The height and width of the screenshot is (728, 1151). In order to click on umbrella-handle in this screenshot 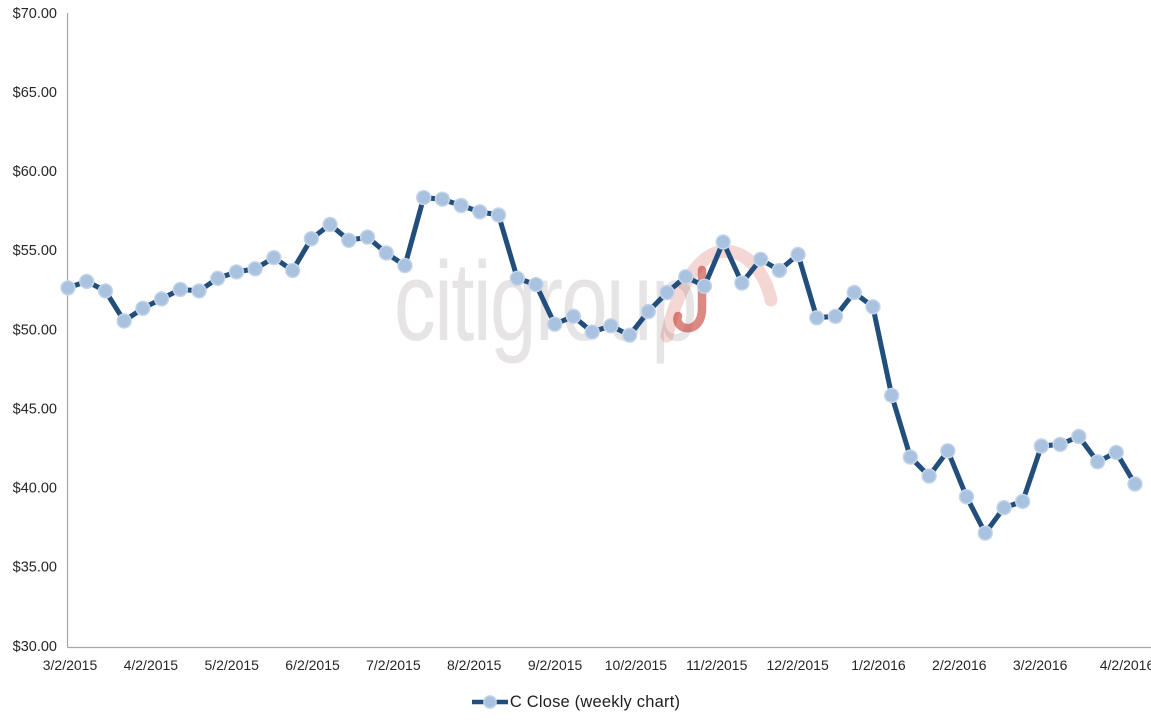, I will do `click(690, 299)`.